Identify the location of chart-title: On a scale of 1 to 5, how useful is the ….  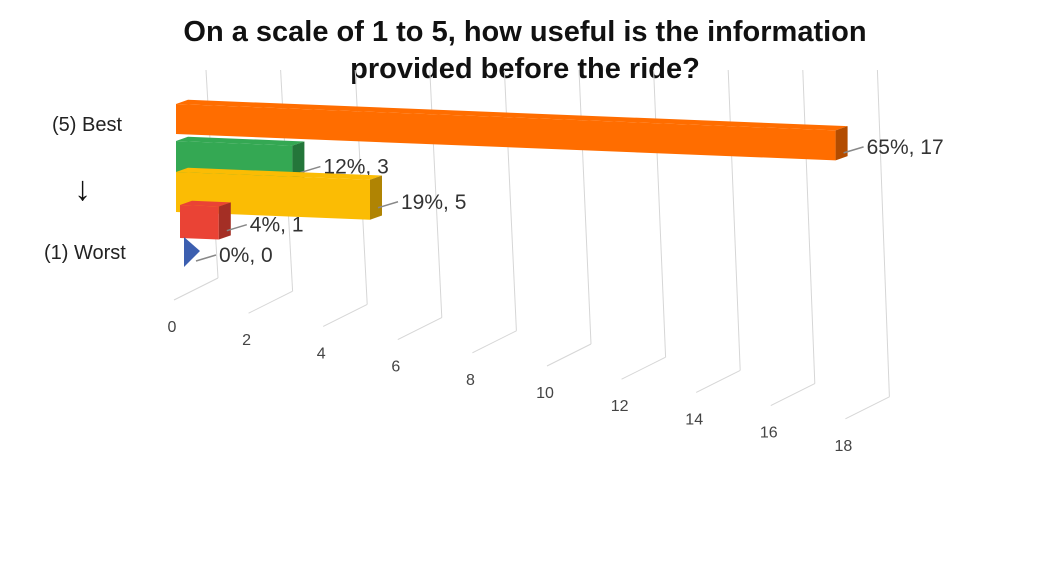
(525, 51).